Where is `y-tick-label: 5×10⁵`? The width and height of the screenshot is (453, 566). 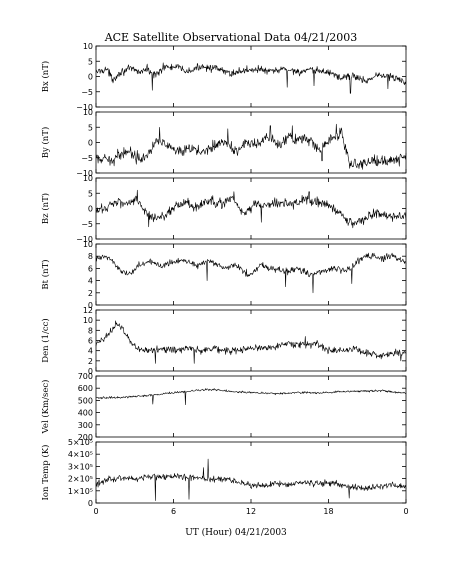
y-tick-label: 5×10⁵ is located at coordinates (80, 442).